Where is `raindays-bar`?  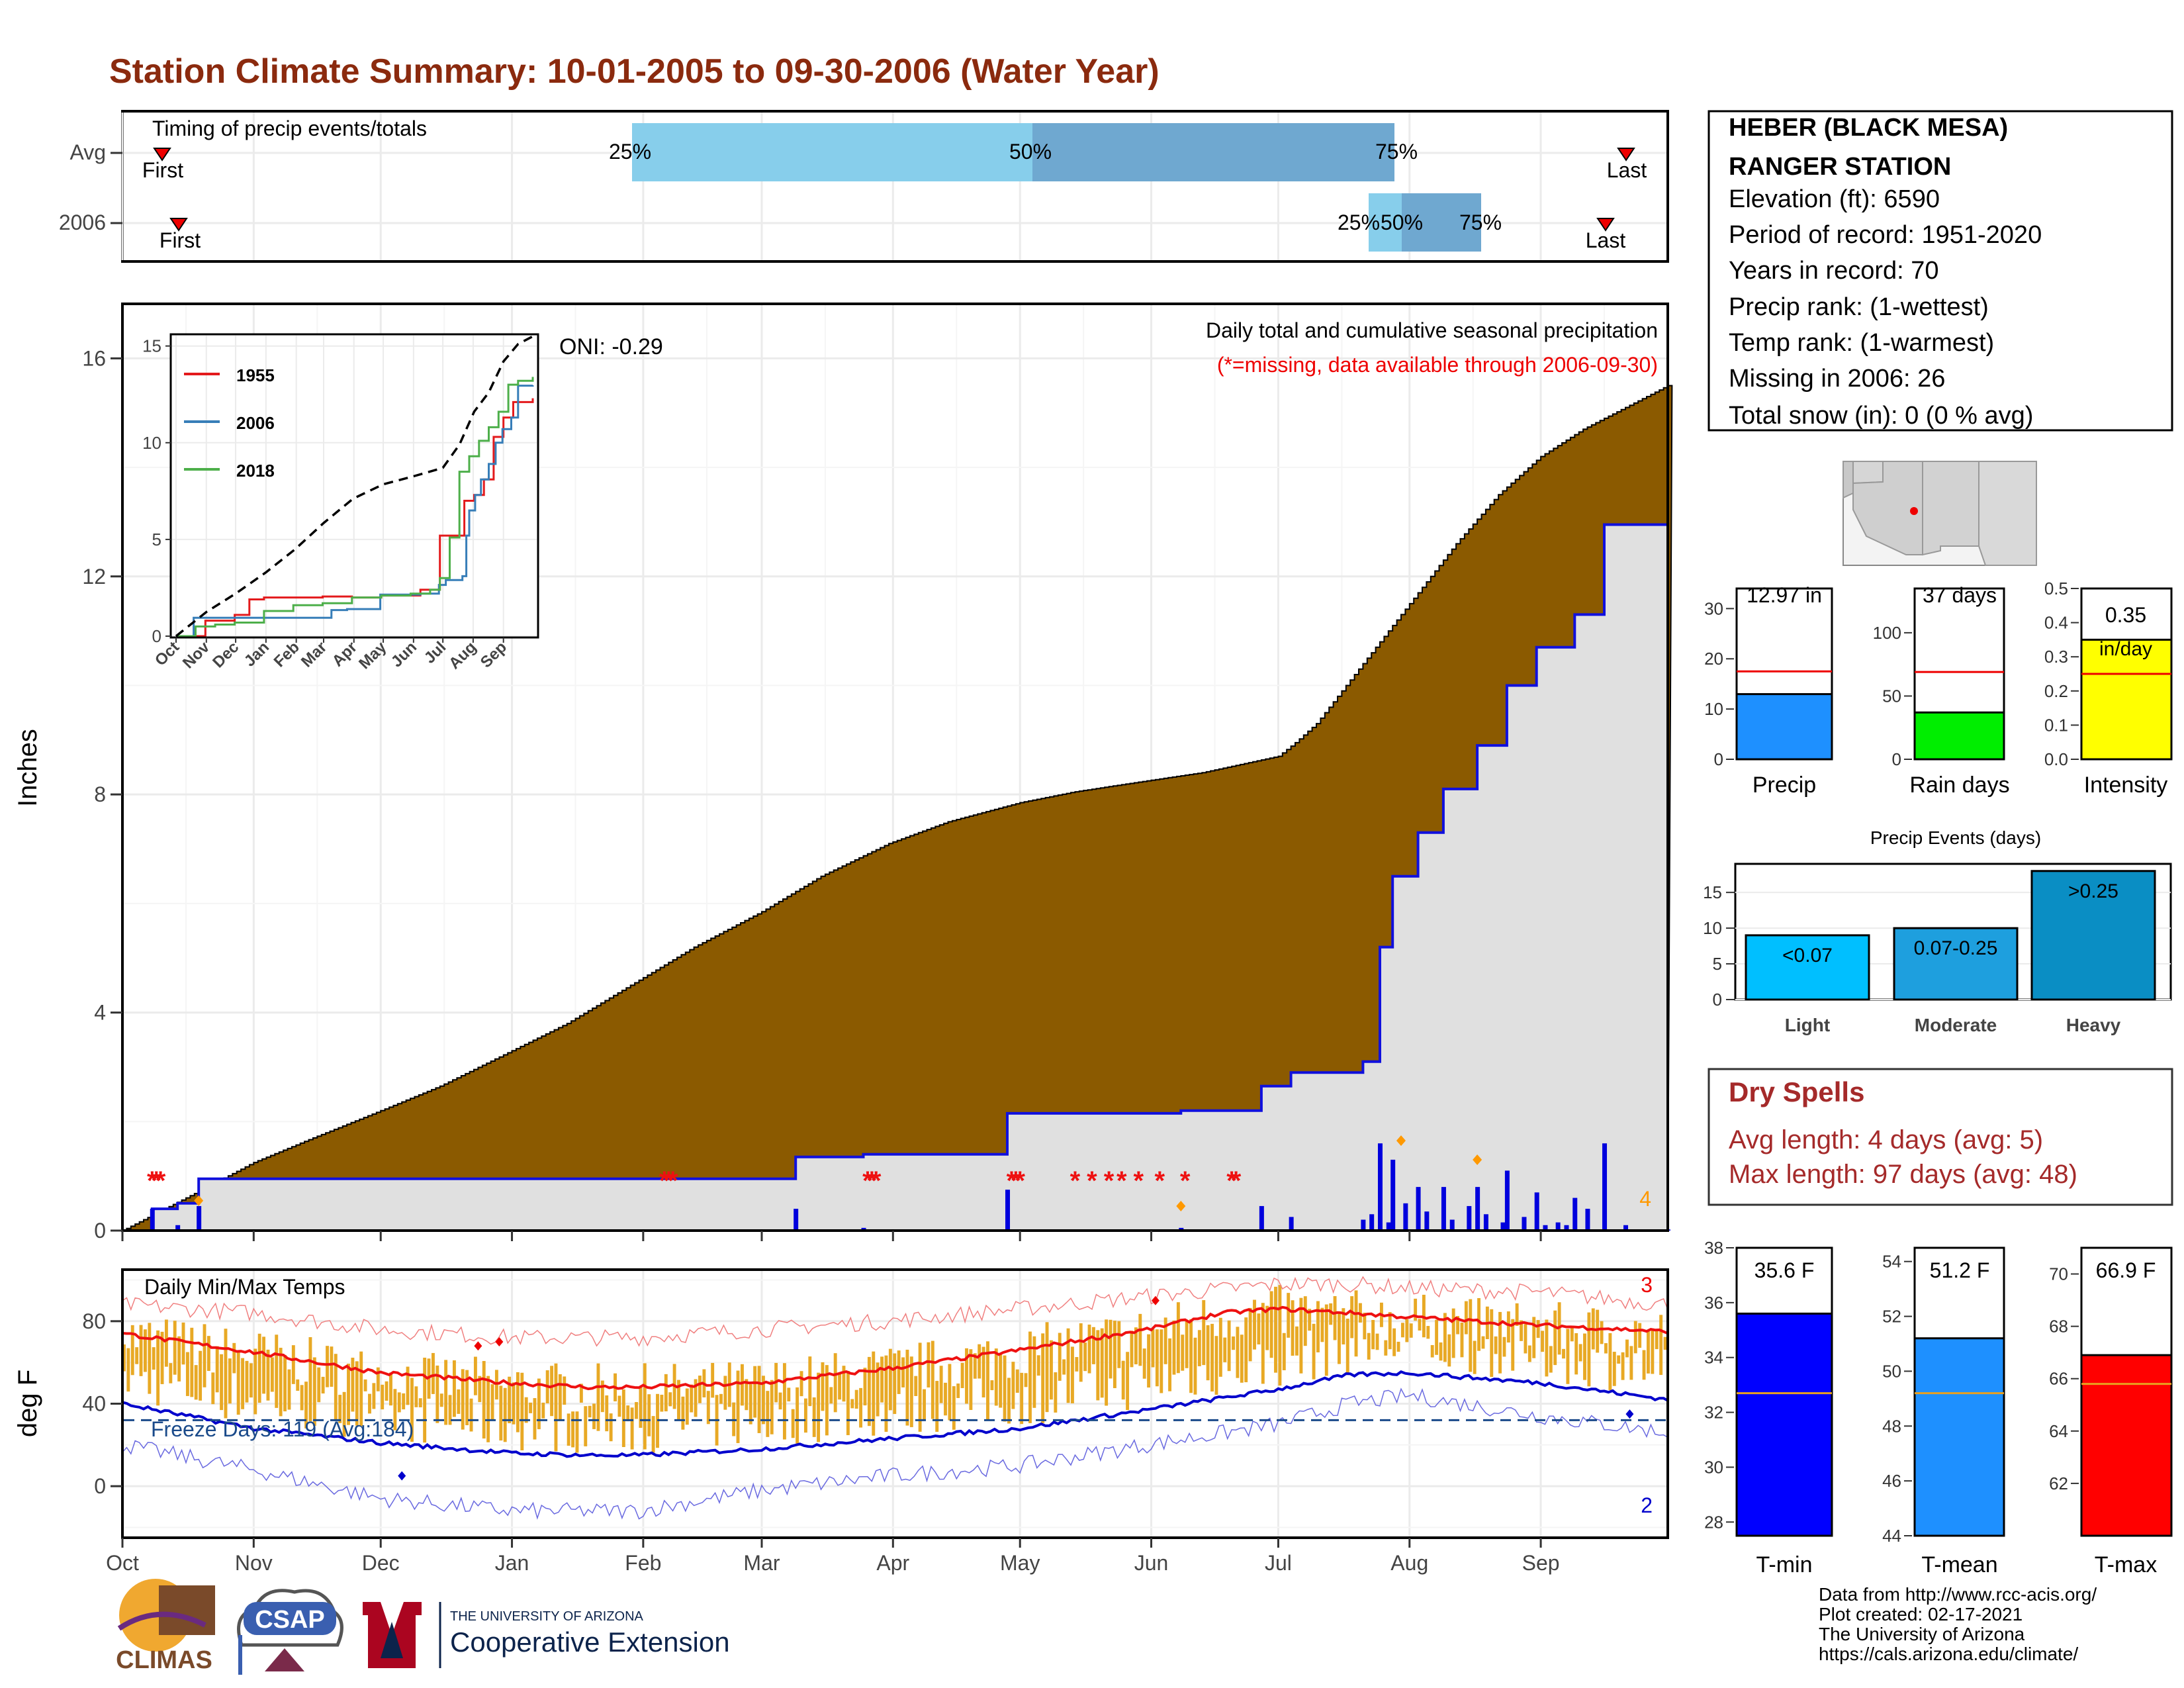 raindays-bar is located at coordinates (1959, 736).